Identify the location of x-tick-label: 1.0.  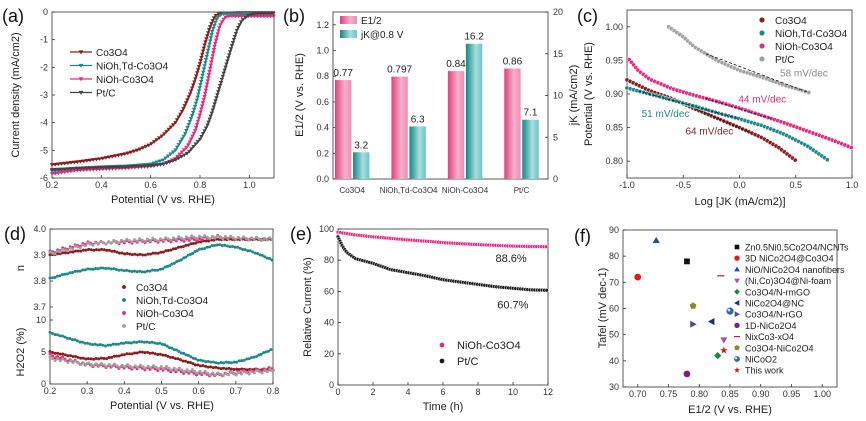
(852, 185).